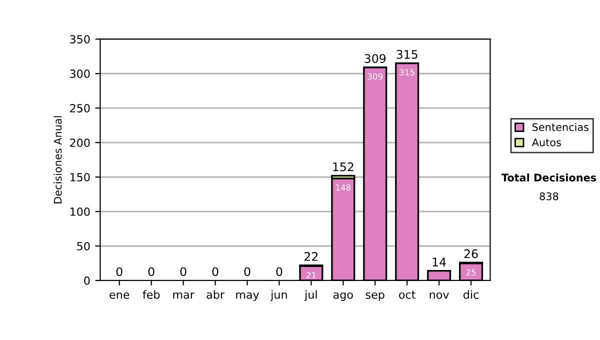 This screenshot has width=600, height=340. Describe the element at coordinates (560, 127) in the screenshot. I see `legend-label: Sentencias` at that location.